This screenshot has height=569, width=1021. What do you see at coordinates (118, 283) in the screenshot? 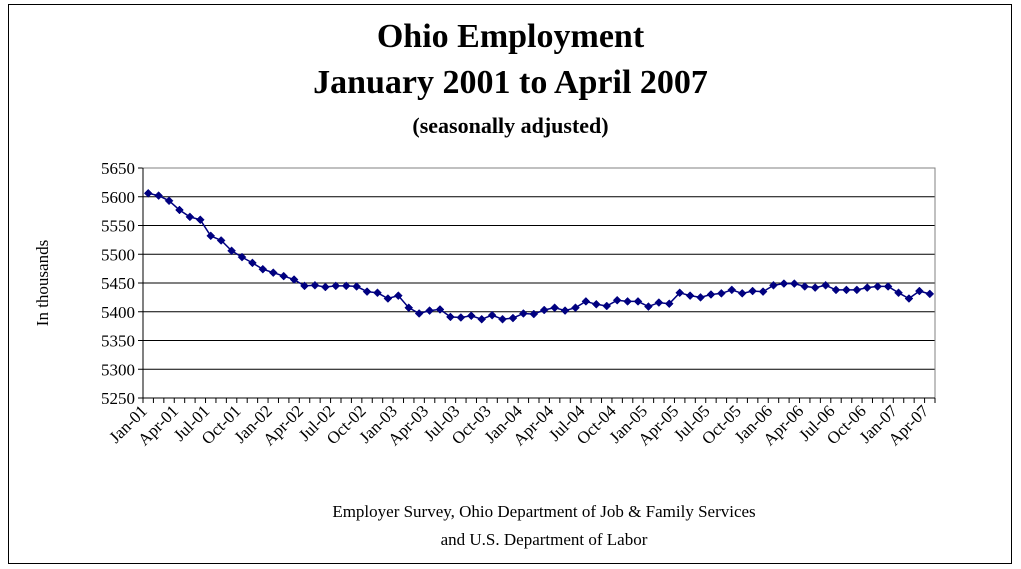
I see `y-tick-label: 5450` at bounding box center [118, 283].